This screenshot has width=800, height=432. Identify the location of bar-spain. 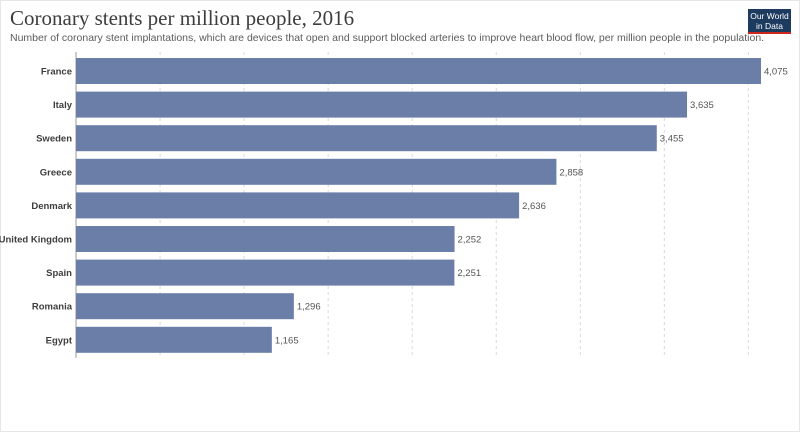
(265, 272).